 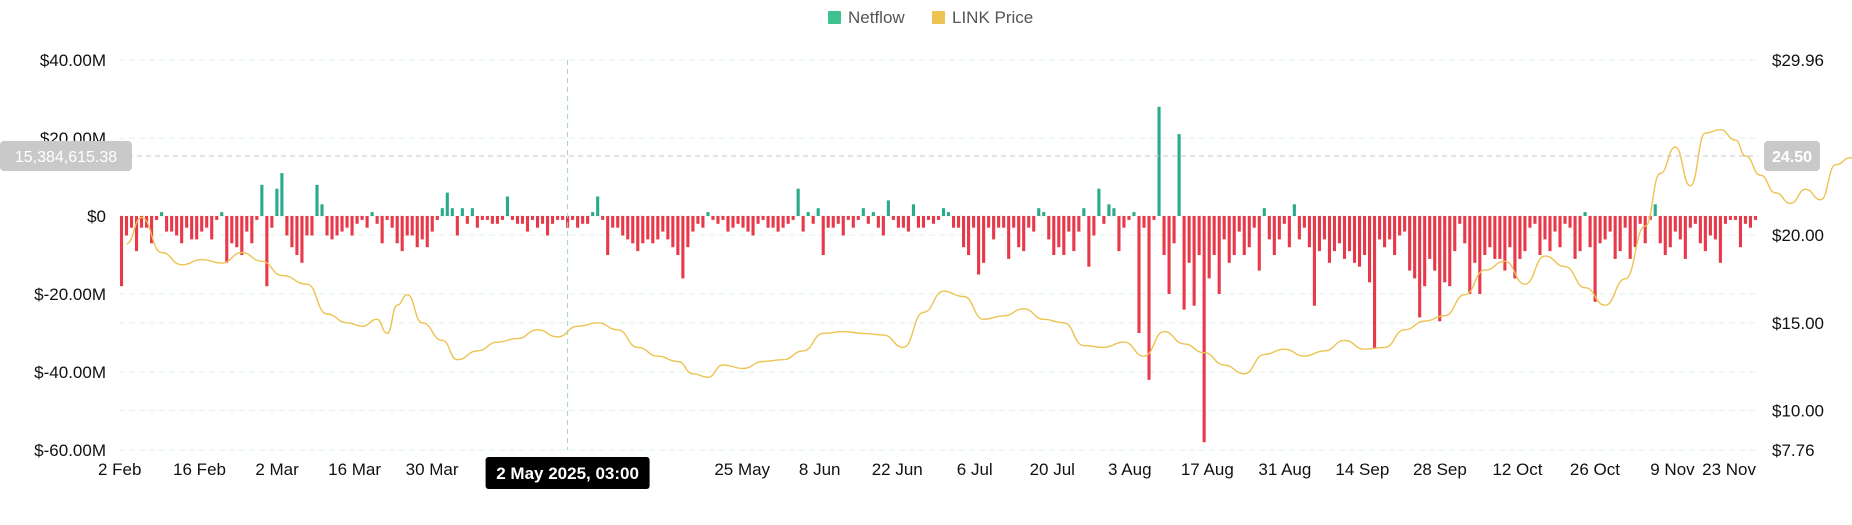 I want to click on crosshair-date-tooltip, so click(x=567, y=473).